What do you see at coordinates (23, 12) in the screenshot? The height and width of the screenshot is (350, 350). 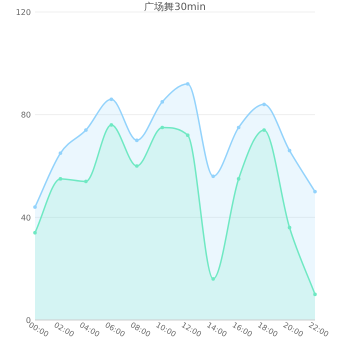 I see `y-tick-label: 120` at bounding box center [23, 12].